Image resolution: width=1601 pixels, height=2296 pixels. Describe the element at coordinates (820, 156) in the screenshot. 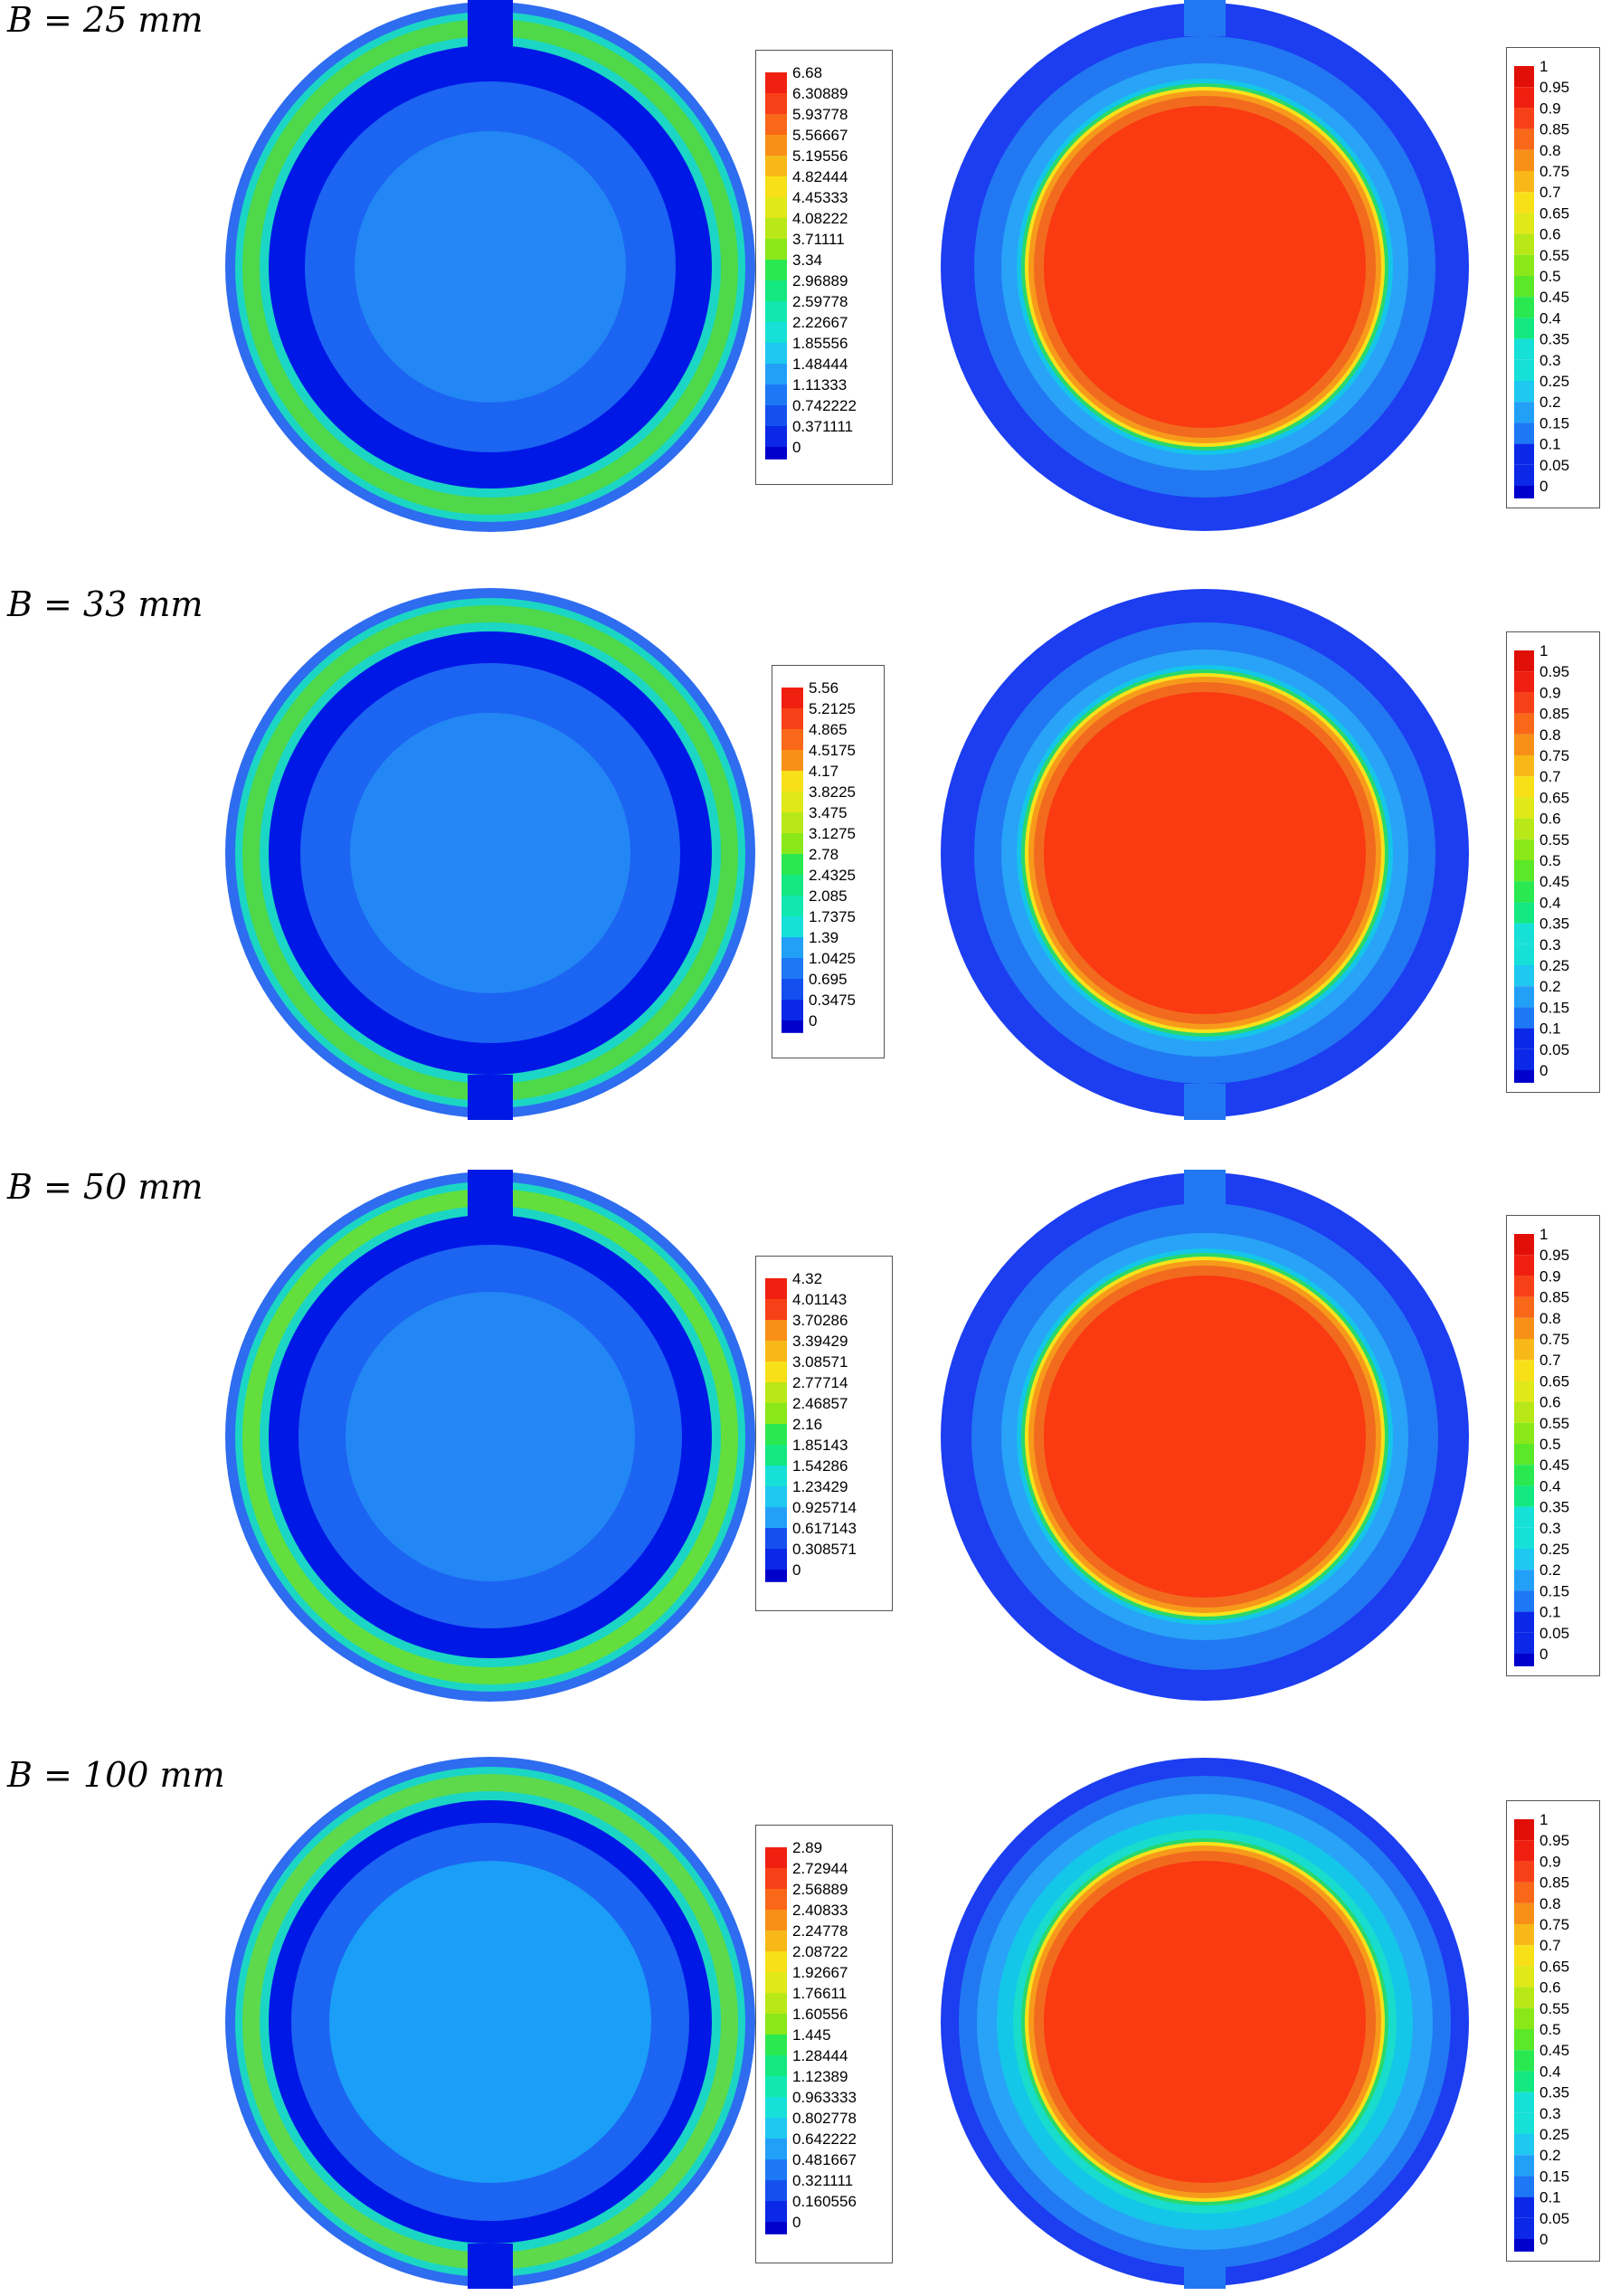

I see `legend-tick-label: 5.19556` at that location.